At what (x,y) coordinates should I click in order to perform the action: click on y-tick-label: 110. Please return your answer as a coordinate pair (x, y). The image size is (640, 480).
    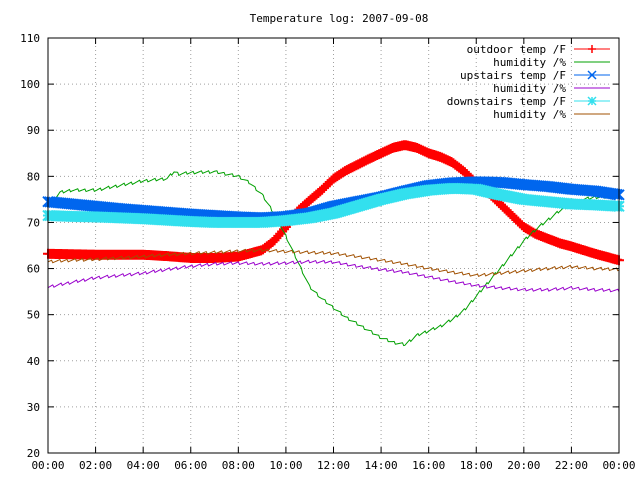
    Looking at the image, I should click on (30, 38).